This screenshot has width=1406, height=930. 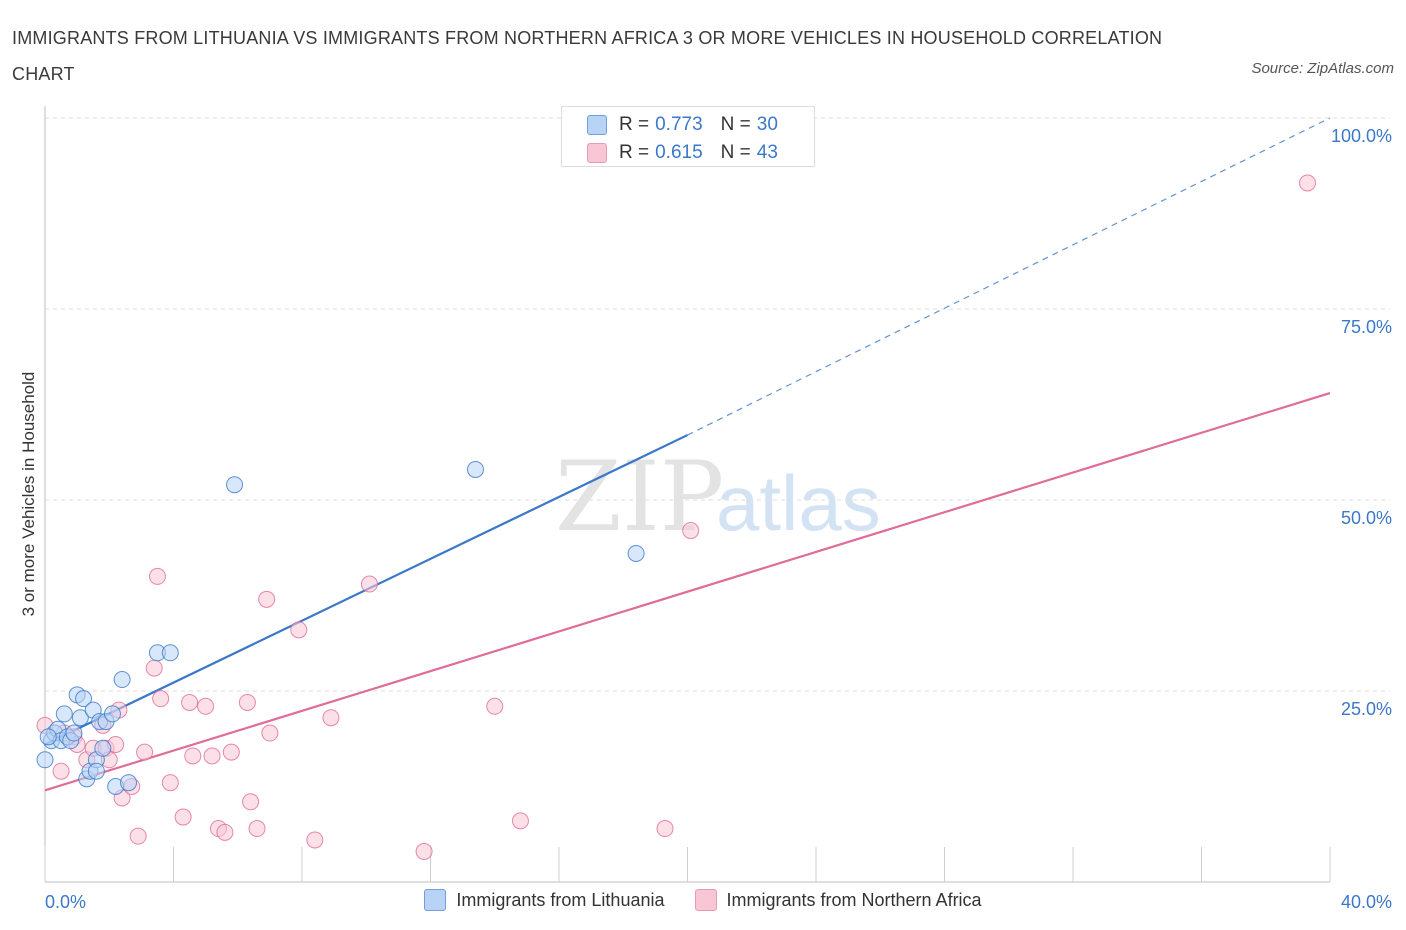 I want to click on legend-label-northern-africa: Immigrants from Northern Africa, so click(x=854, y=899).